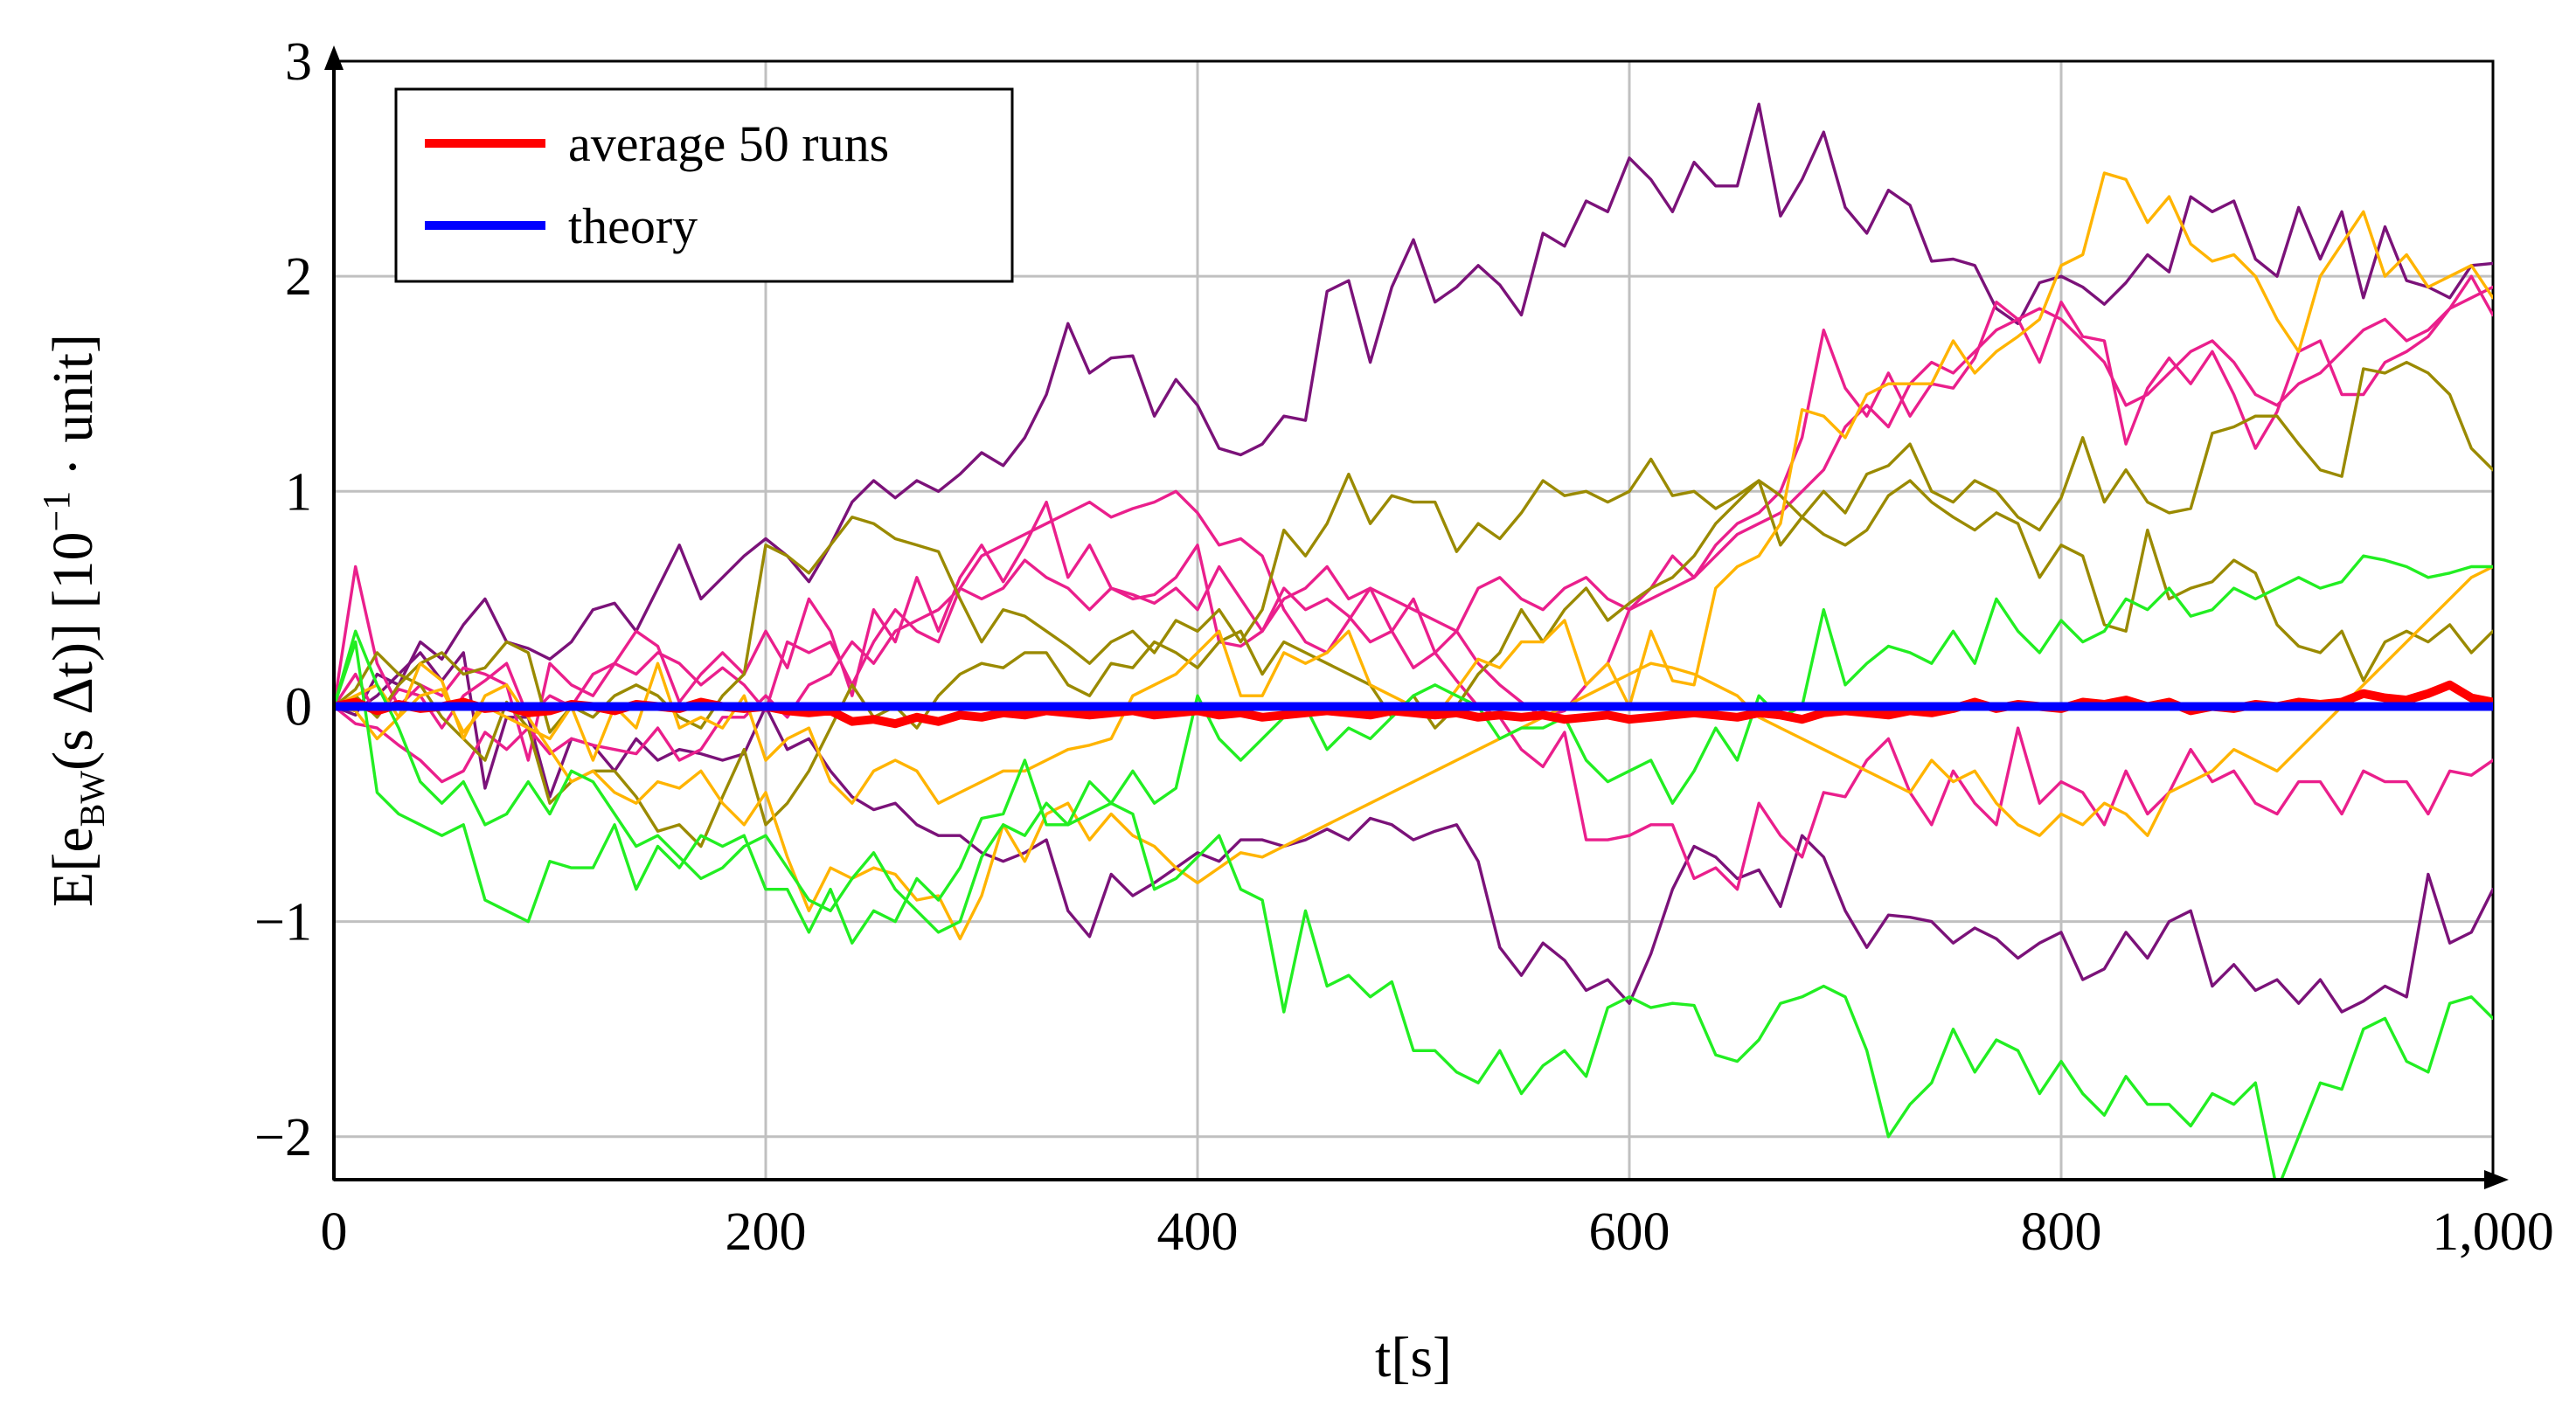  What do you see at coordinates (1198, 1232) in the screenshot?
I see `x-tick-label: 400` at bounding box center [1198, 1232].